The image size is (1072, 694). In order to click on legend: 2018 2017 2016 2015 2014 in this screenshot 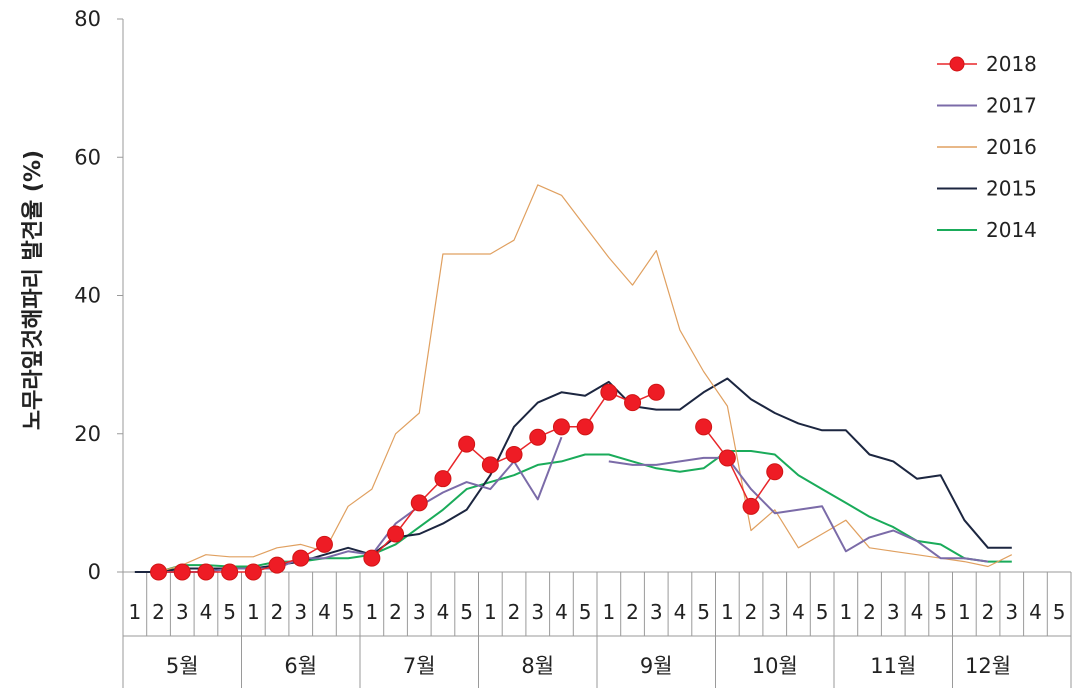, I will do `click(987, 147)`.